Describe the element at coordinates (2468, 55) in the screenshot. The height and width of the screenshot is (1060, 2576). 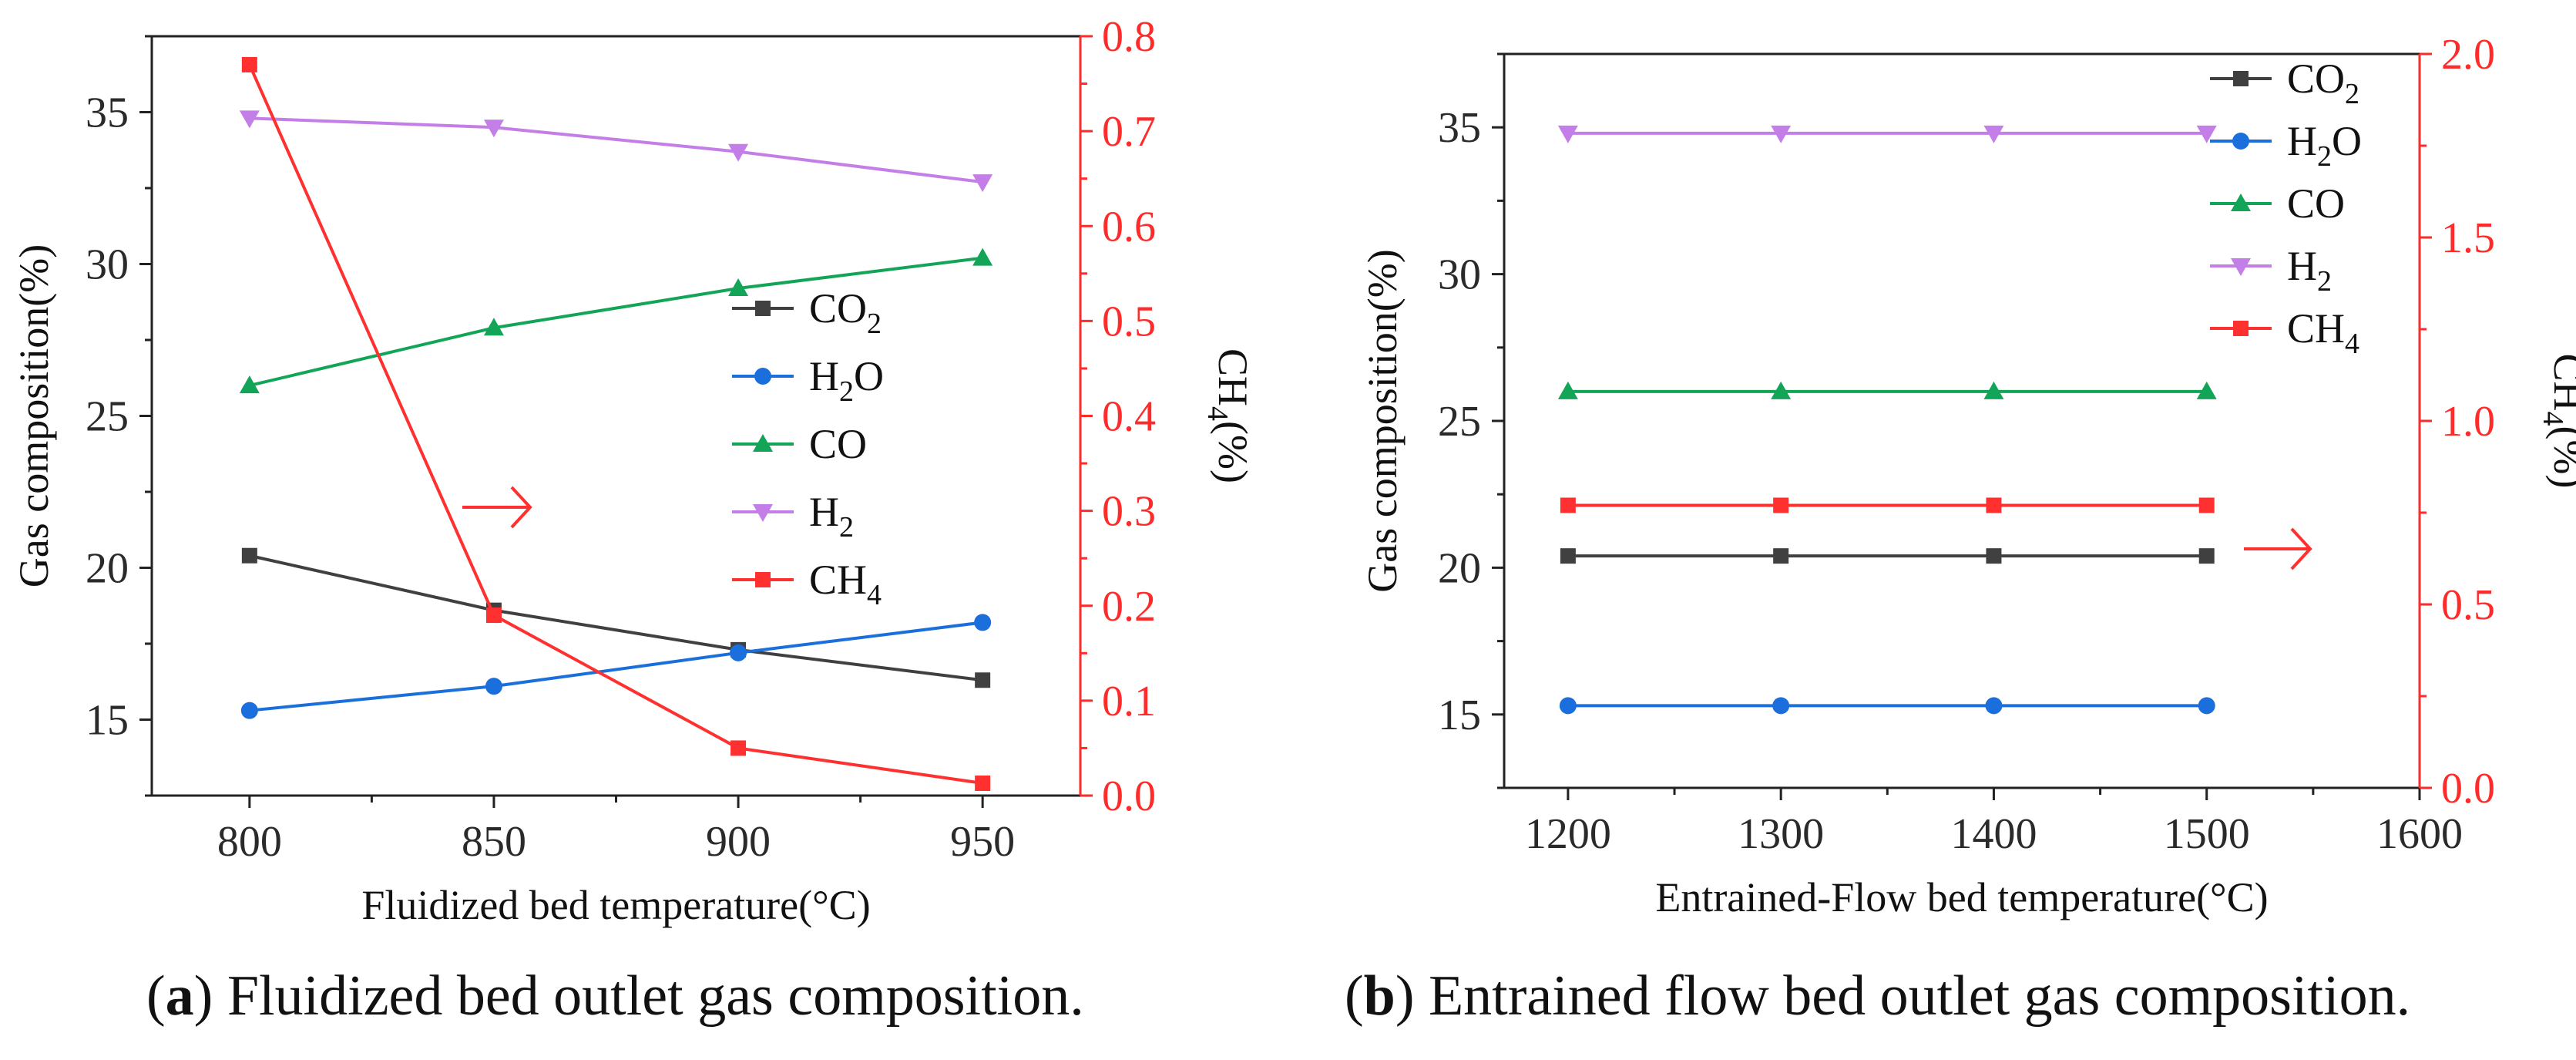
I see `y2-tick-label: 2.0` at that location.